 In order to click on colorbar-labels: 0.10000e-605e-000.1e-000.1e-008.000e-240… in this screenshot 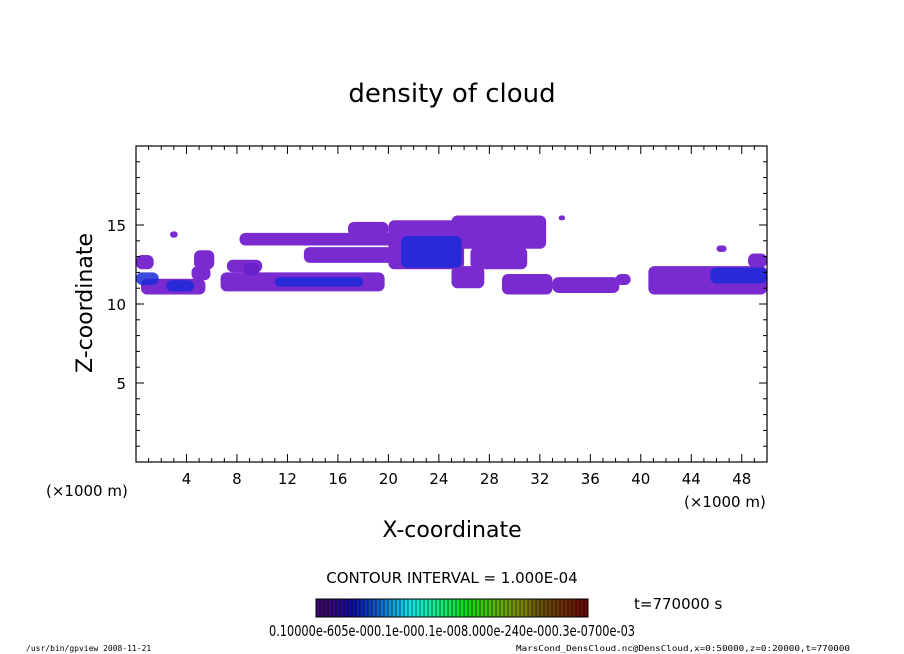, I will do `click(452, 631)`.